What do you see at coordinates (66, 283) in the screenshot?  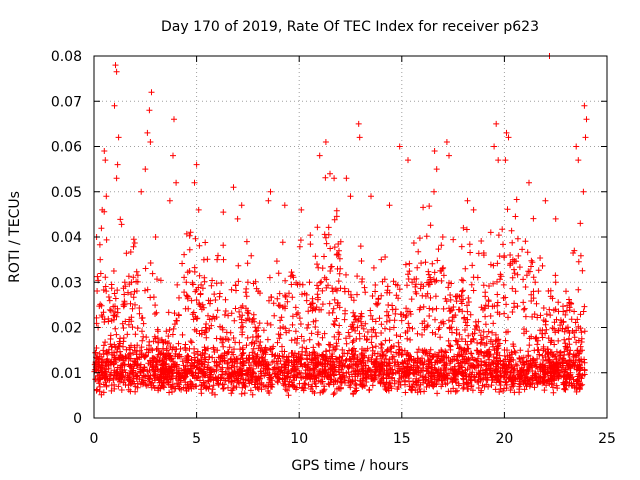 I see `y-tick-label: 0.03` at bounding box center [66, 283].